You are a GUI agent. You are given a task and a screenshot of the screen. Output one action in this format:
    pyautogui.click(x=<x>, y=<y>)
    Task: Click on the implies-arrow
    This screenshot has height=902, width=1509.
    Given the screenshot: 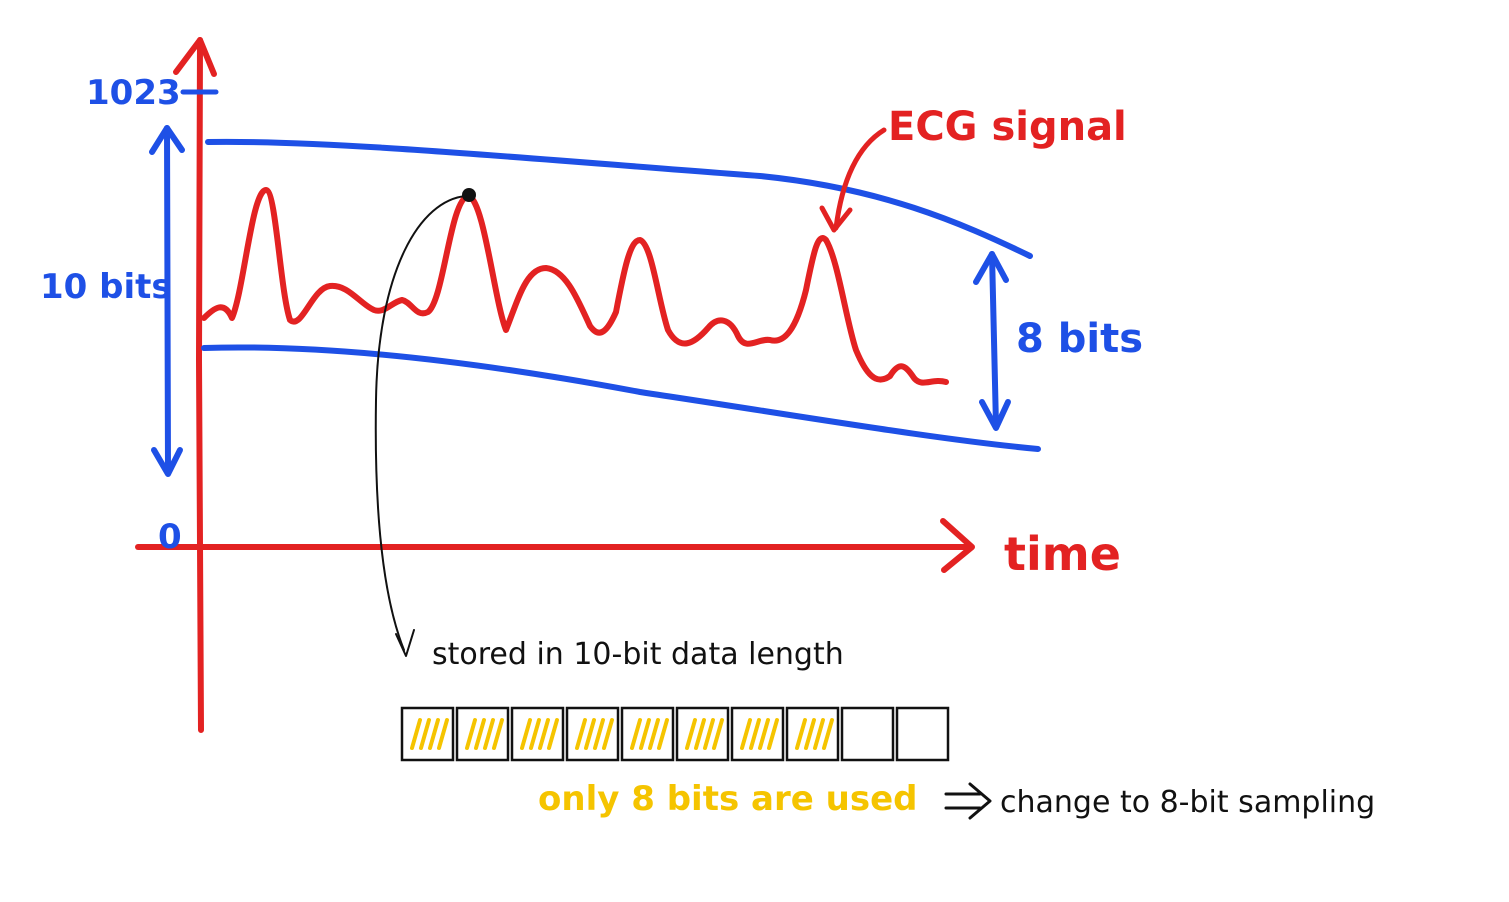 What is the action you would take?
    pyautogui.click(x=968, y=801)
    